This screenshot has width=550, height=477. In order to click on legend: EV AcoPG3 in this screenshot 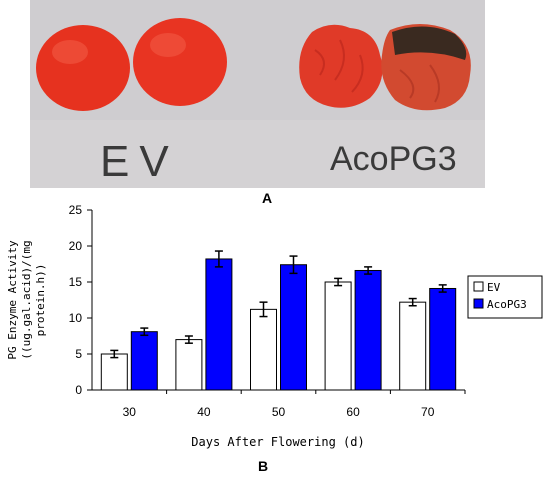, I will do `click(505, 297)`.